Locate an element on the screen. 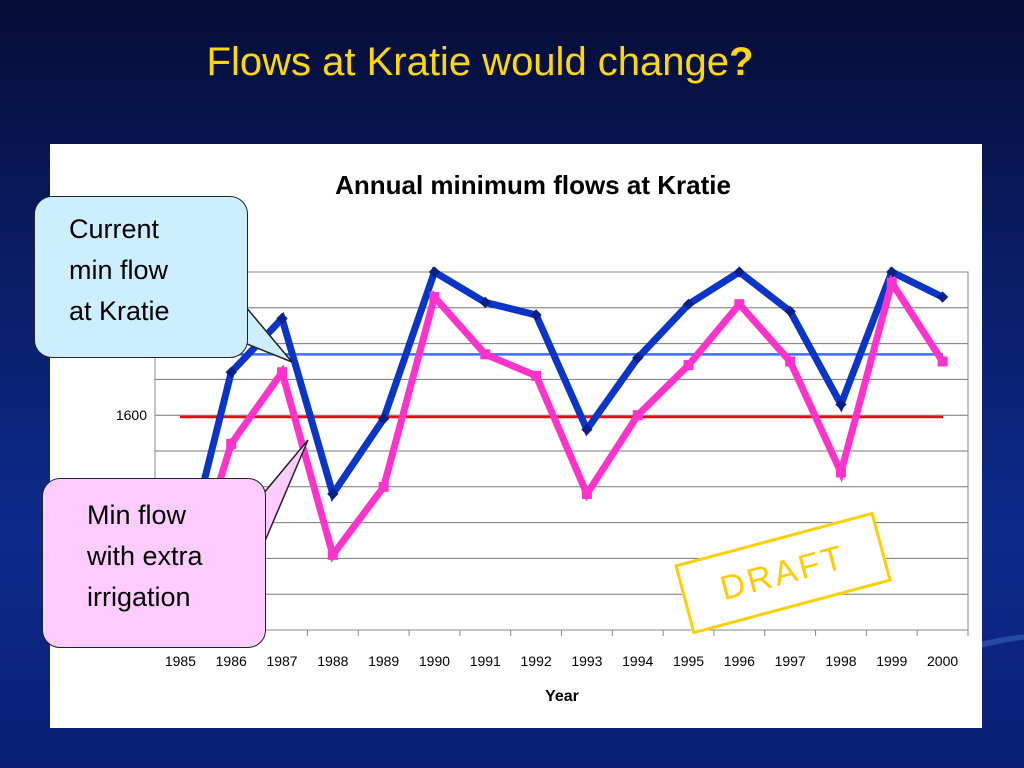  callout-current-line: at Kratie is located at coordinates (119, 311).